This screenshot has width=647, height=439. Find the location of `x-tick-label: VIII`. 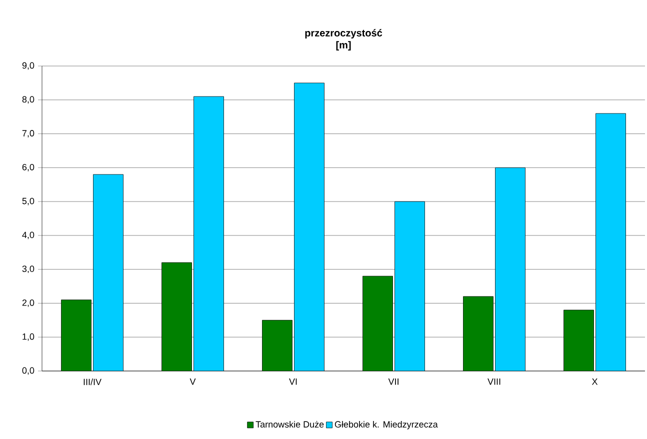

x-tick-label: VIII is located at coordinates (494, 381).